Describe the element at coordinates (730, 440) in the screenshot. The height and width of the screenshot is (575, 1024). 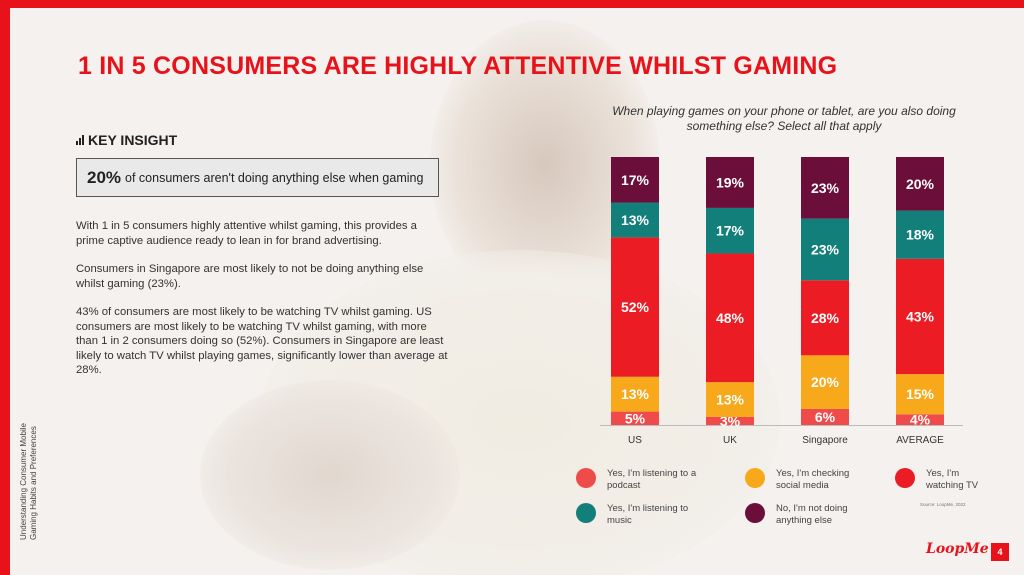
I see `category-label: UK` at that location.